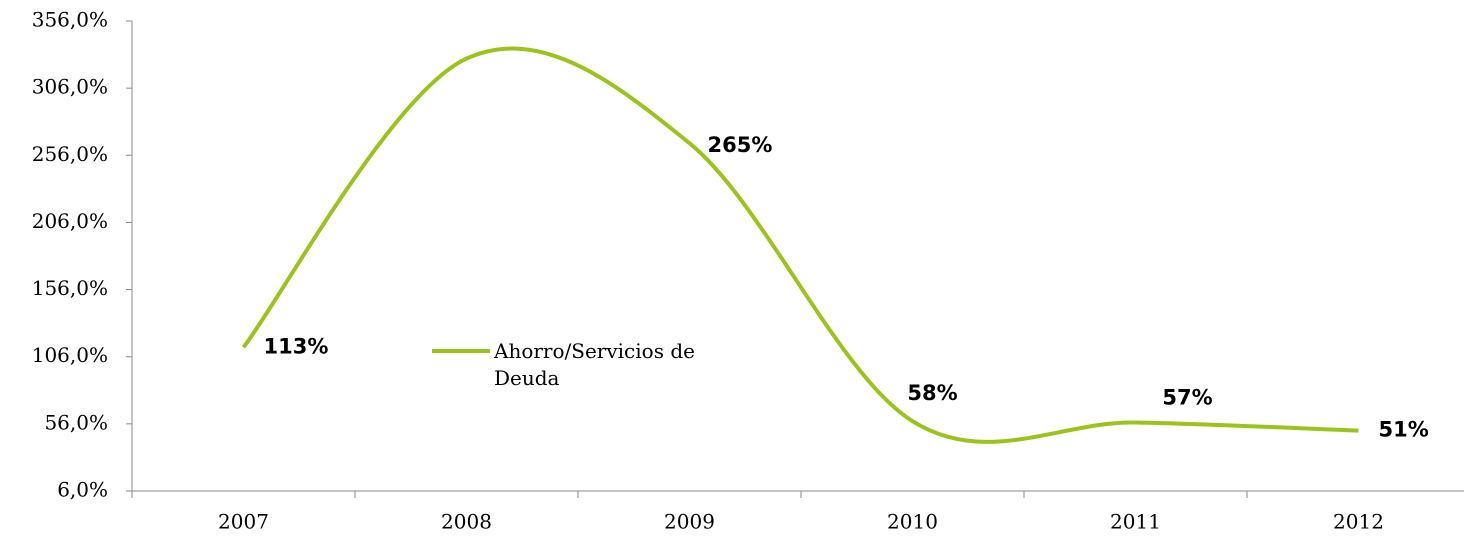  Describe the element at coordinates (912, 522) in the screenshot. I see `x-tick-label: 2010` at that location.